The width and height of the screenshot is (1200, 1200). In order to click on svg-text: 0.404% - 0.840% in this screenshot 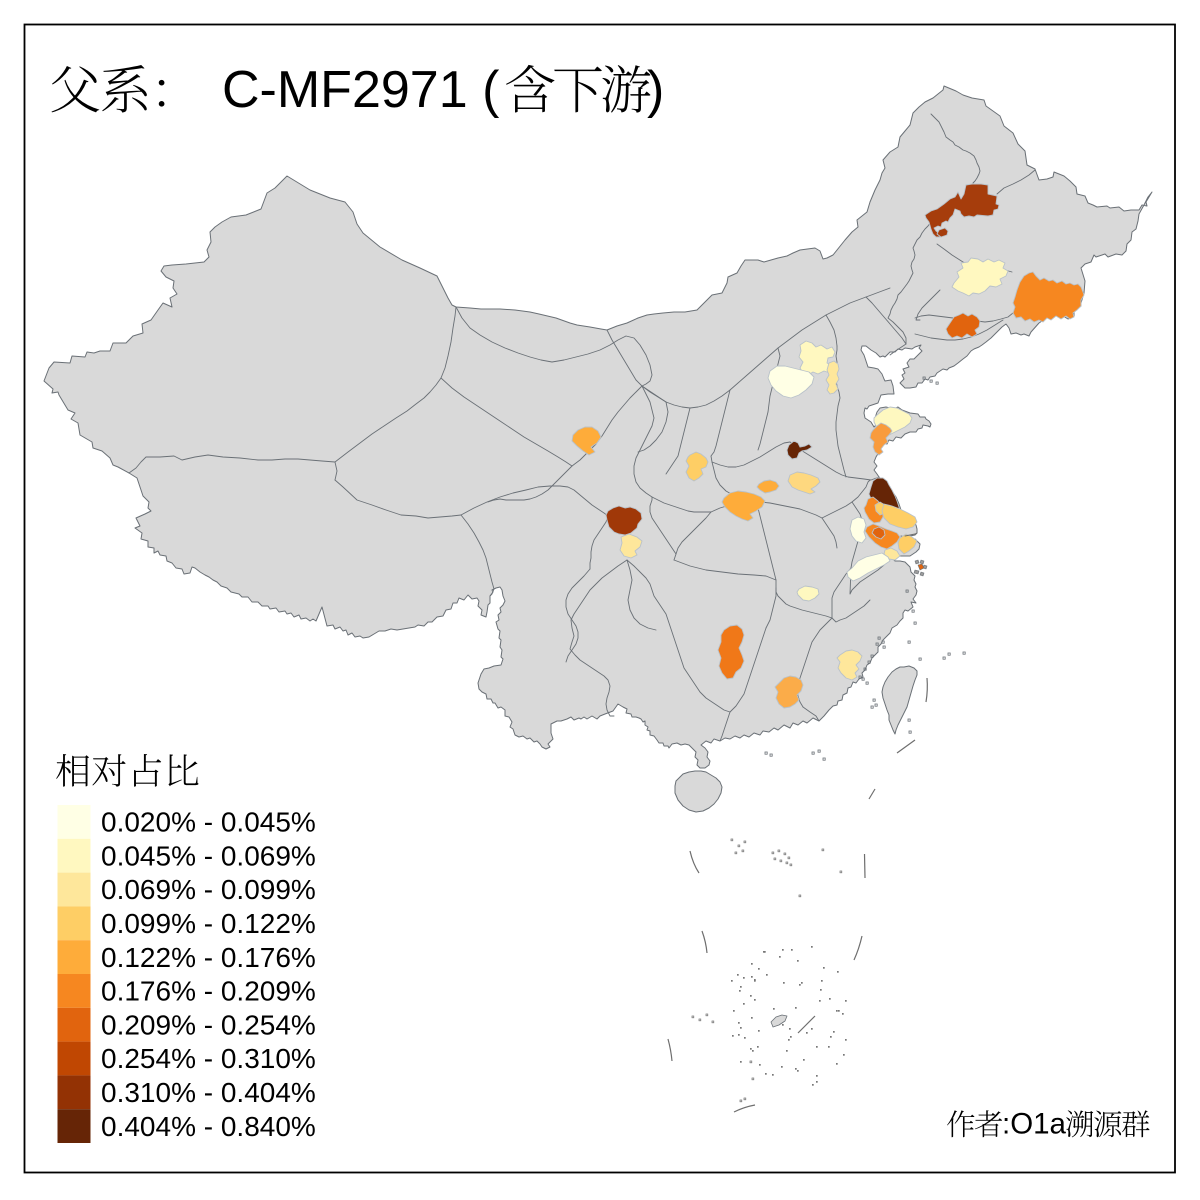, I will do `click(208, 1126)`.